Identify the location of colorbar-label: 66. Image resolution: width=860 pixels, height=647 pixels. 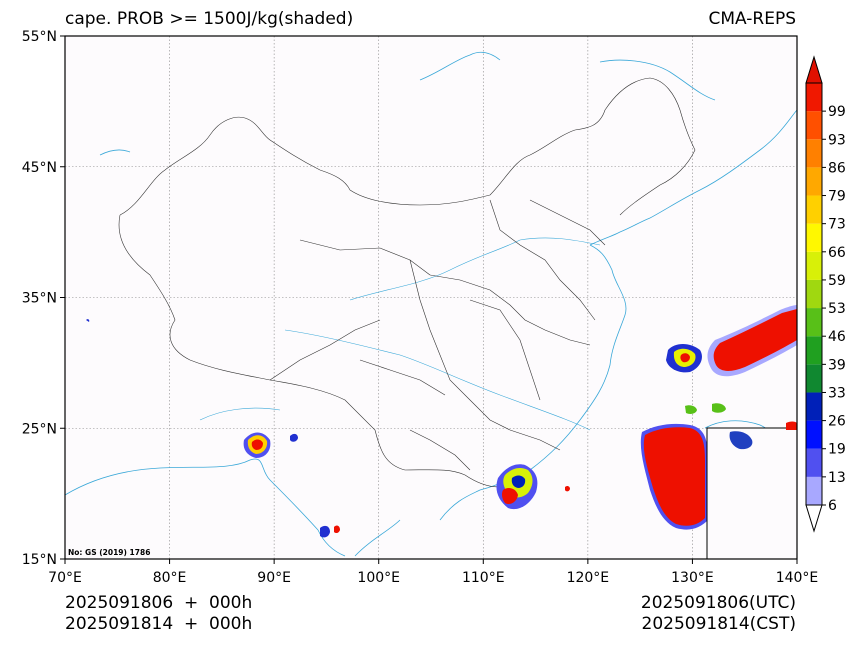
(837, 253).